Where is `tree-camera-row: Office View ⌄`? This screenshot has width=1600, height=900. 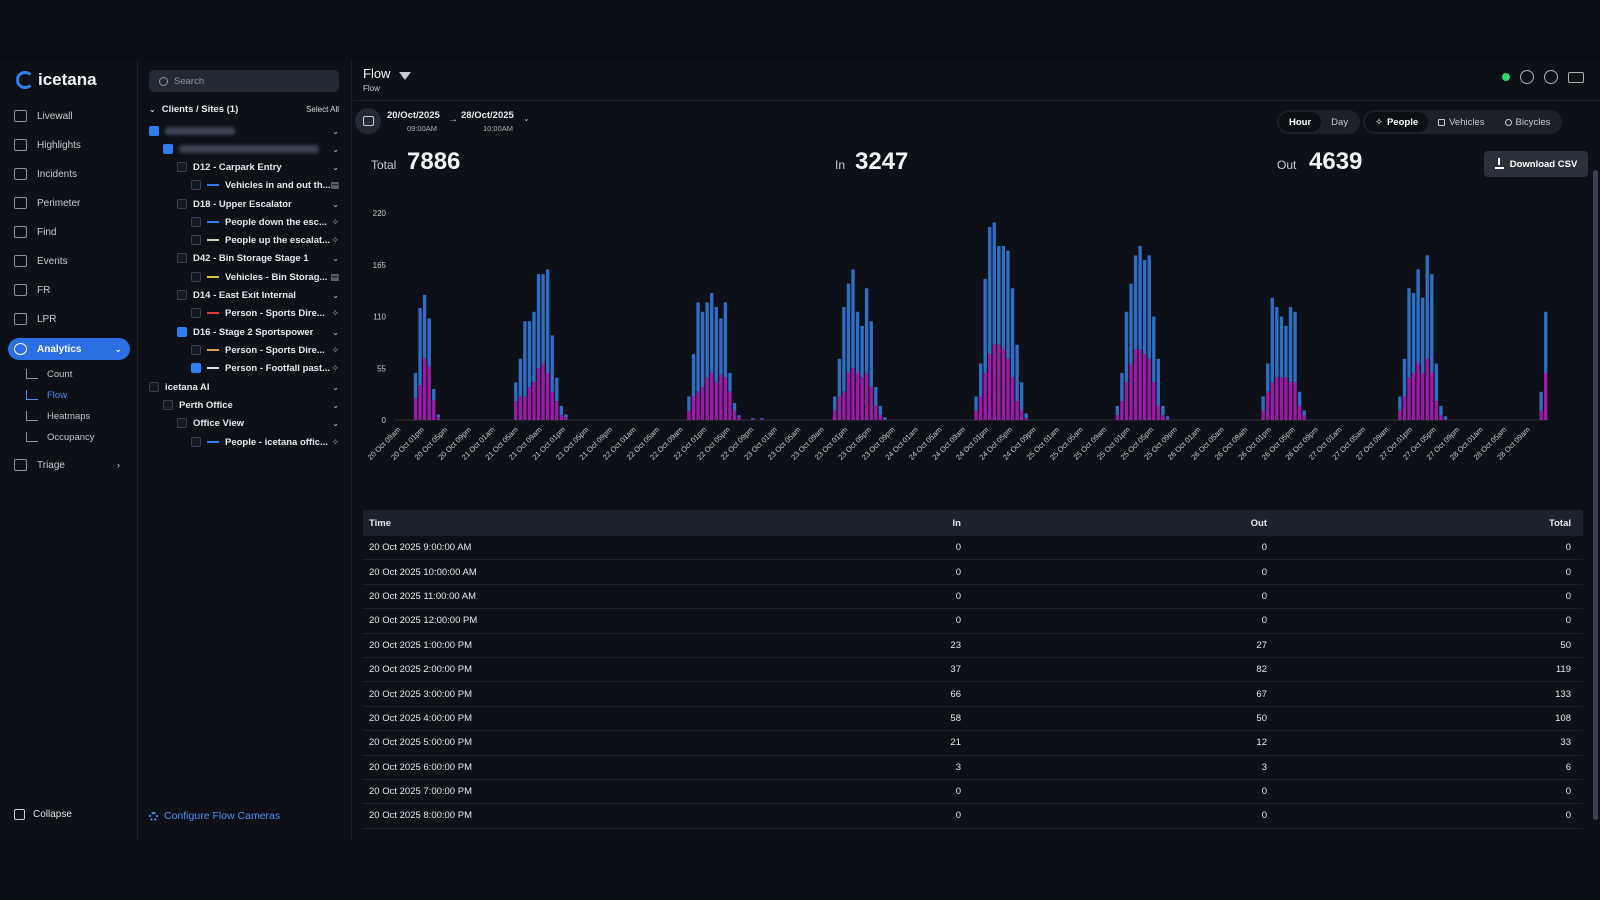 tree-camera-row: Office View ⌄ is located at coordinates (258, 423).